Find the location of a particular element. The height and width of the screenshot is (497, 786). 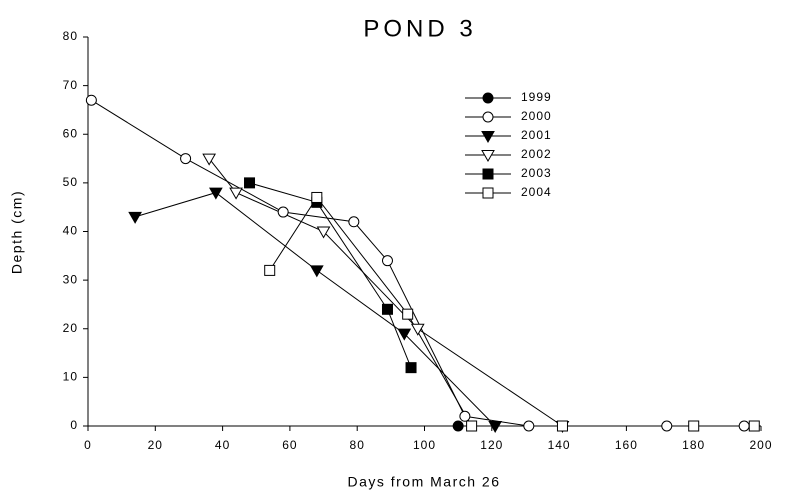

x-tick-label: 20 is located at coordinates (155, 445).